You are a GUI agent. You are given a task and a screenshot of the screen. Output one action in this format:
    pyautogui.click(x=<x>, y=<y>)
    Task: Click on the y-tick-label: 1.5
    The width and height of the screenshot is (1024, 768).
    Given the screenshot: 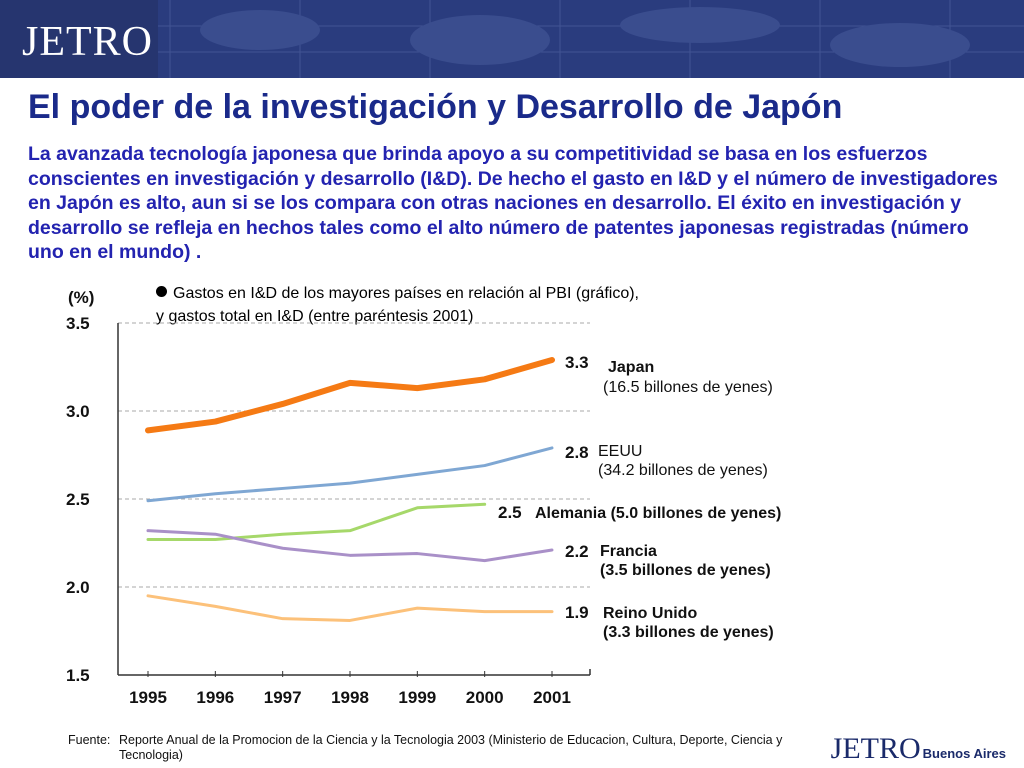 What is the action you would take?
    pyautogui.click(x=78, y=675)
    